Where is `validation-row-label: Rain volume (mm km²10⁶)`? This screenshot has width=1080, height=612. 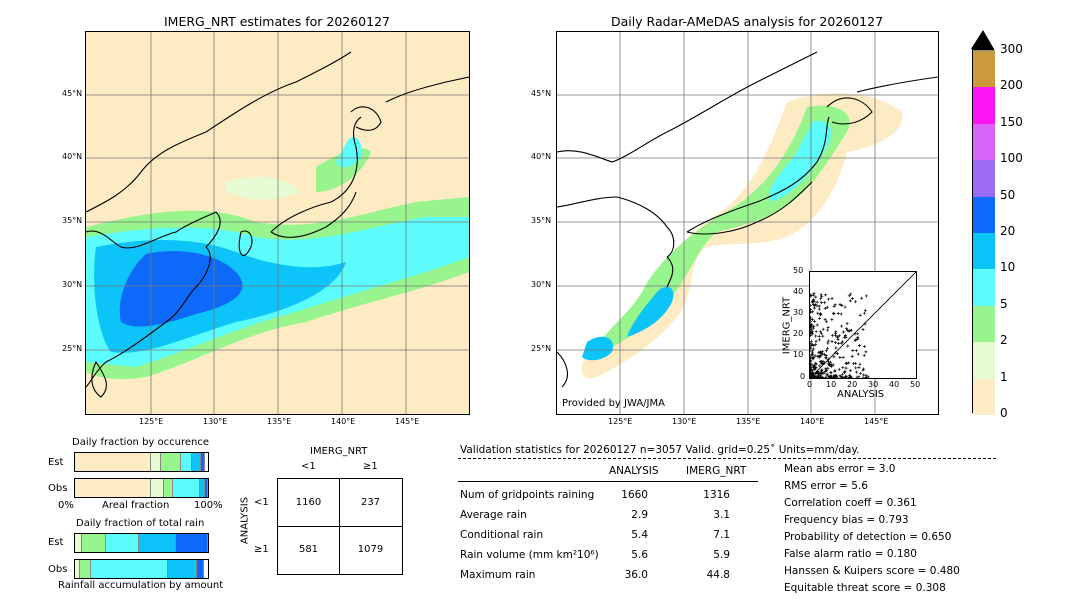 validation-row-label: Rain volume (mm km²10⁶) is located at coordinates (529, 555).